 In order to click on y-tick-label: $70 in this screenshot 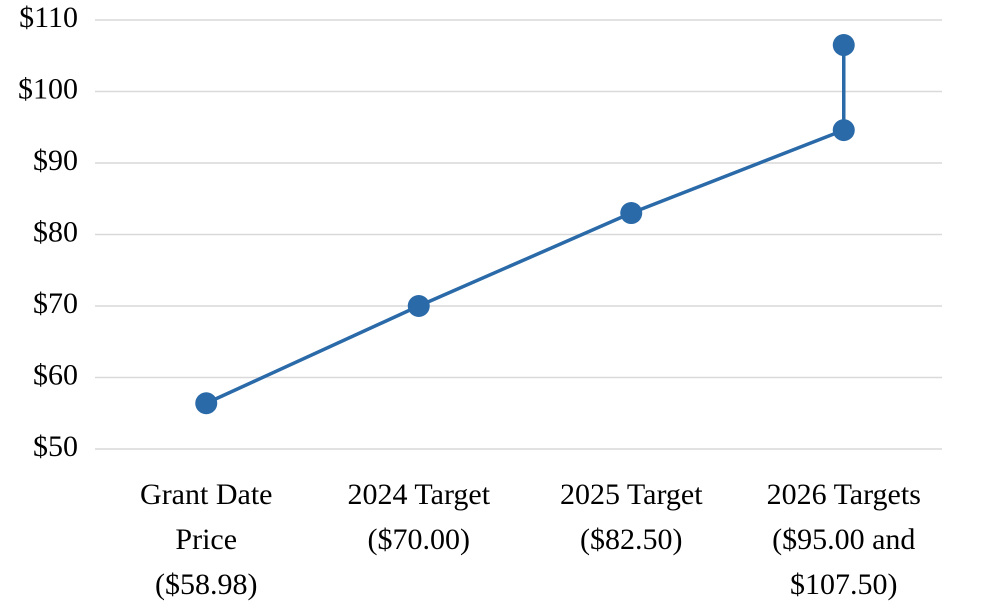, I will do `click(55, 303)`.